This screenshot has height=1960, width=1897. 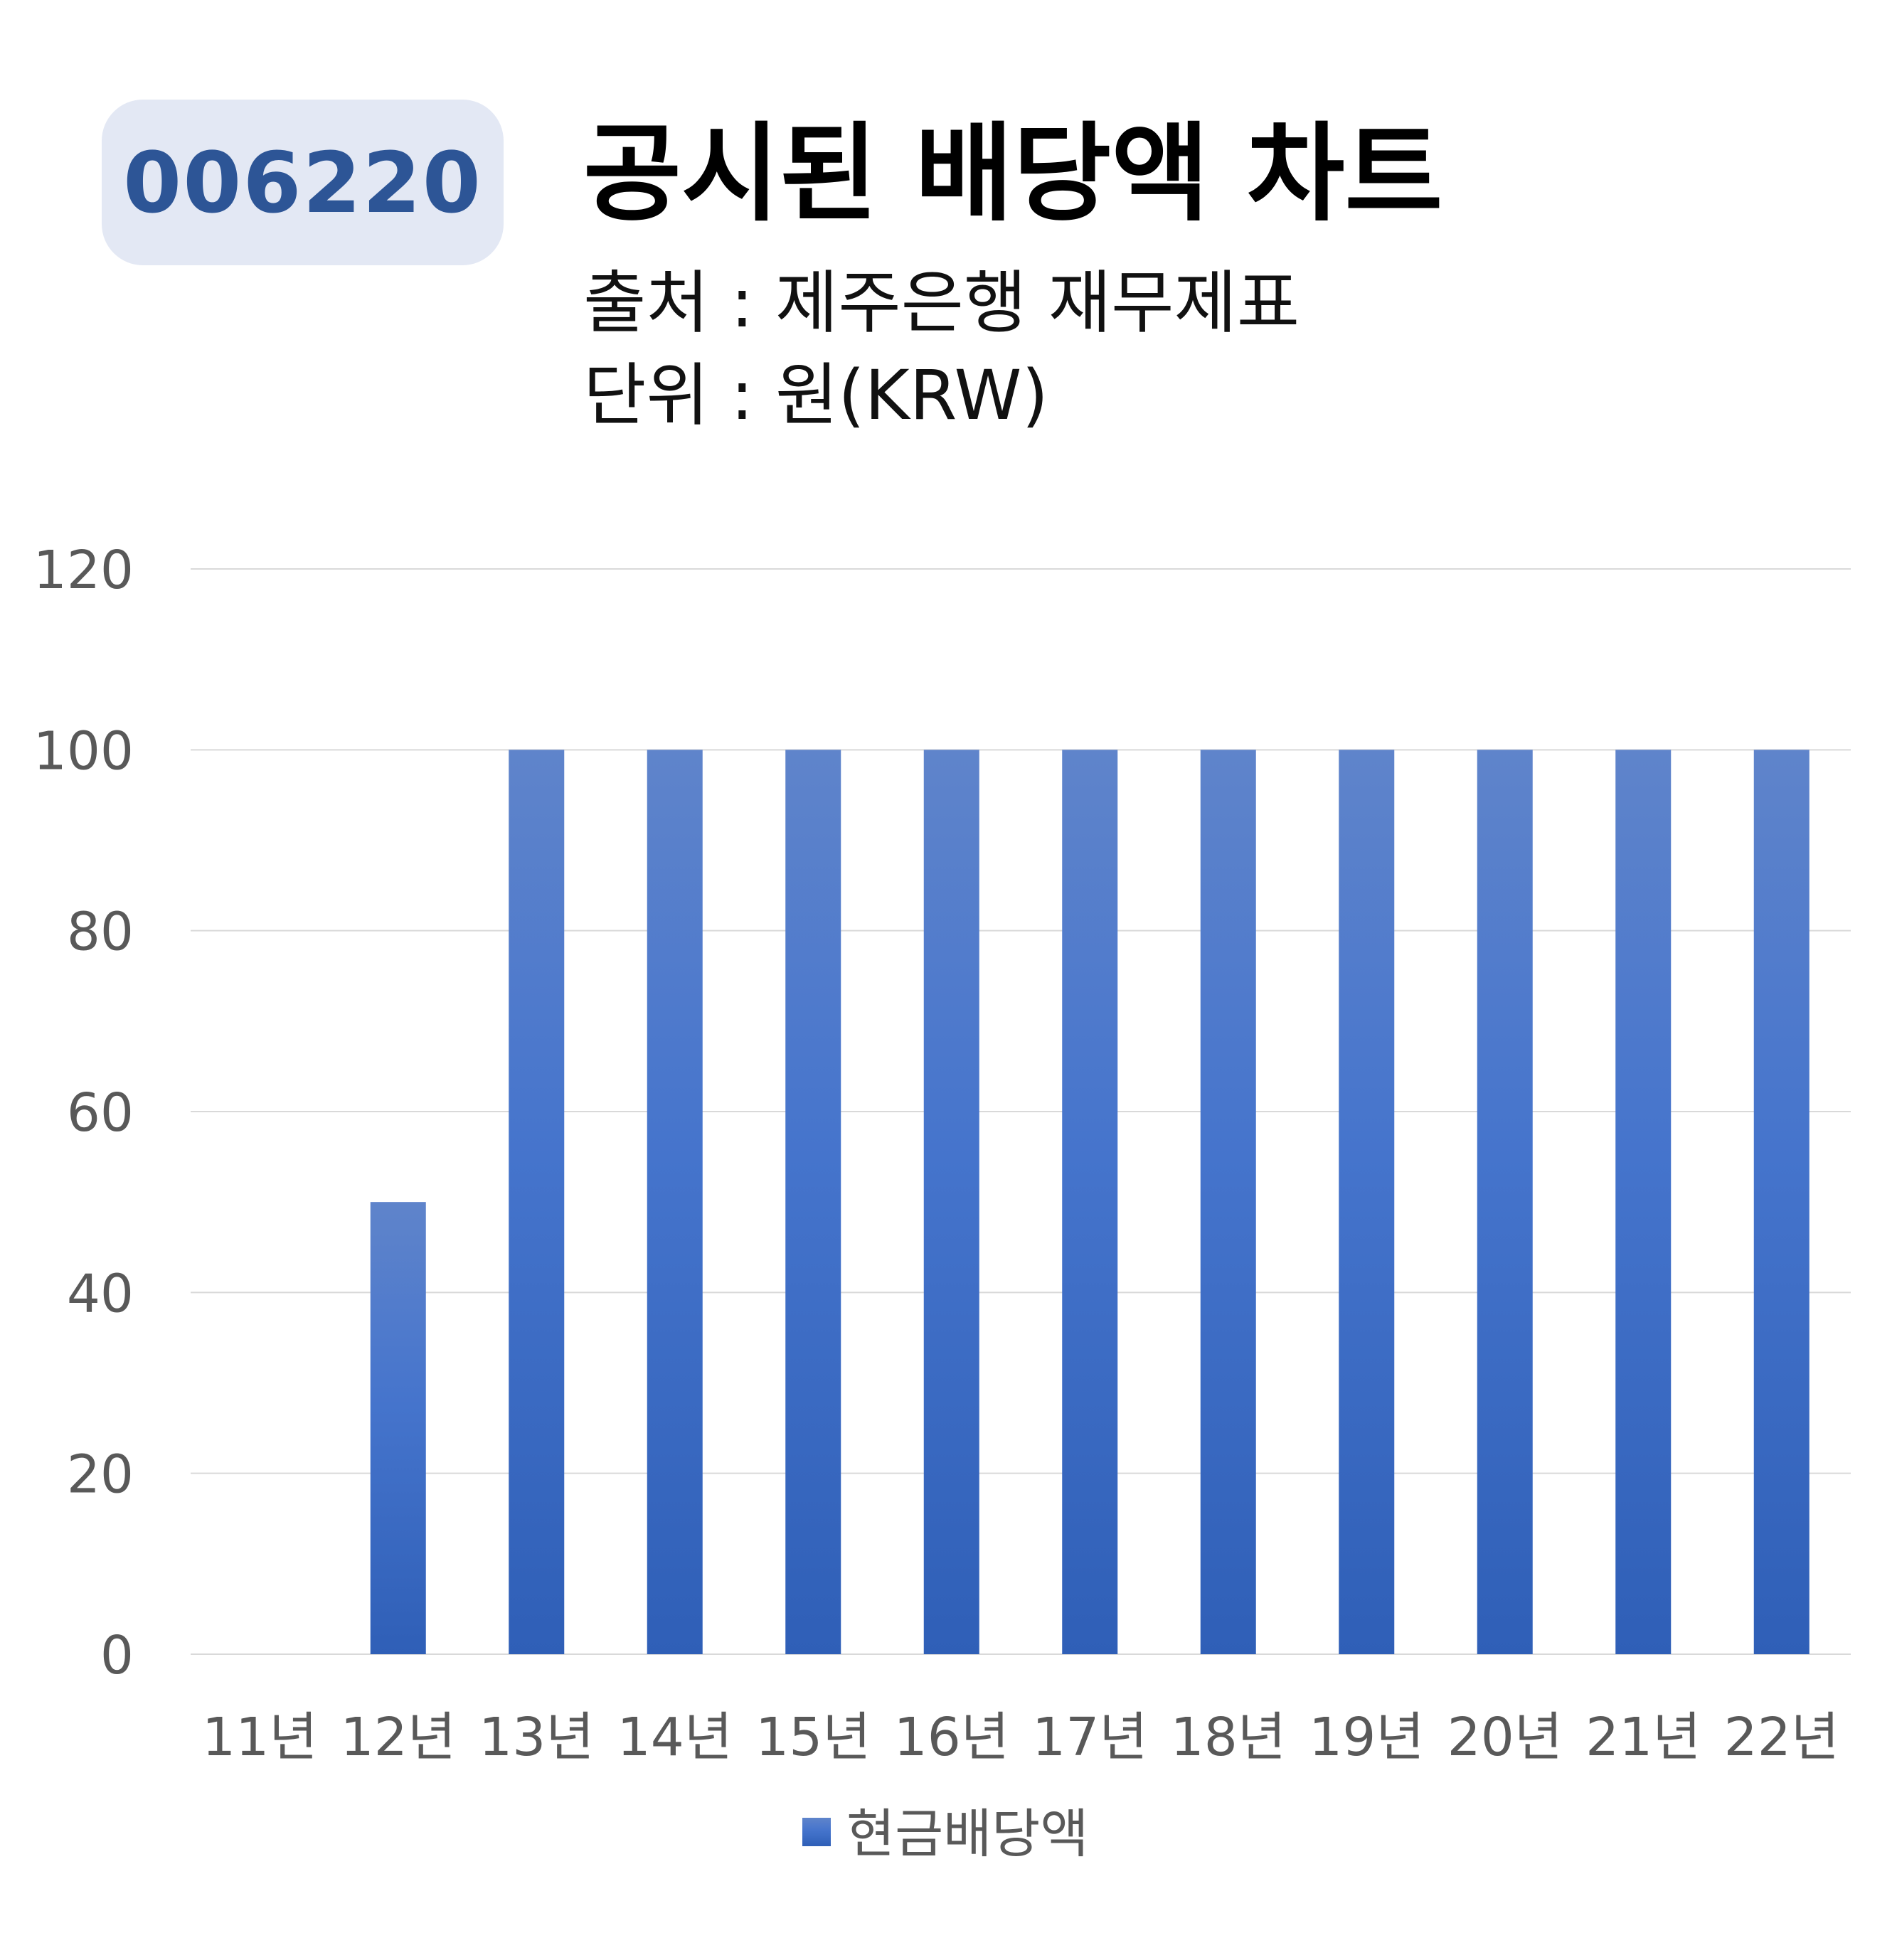 What do you see at coordinates (1228, 1737) in the screenshot?
I see `x-tick-label: 18년` at bounding box center [1228, 1737].